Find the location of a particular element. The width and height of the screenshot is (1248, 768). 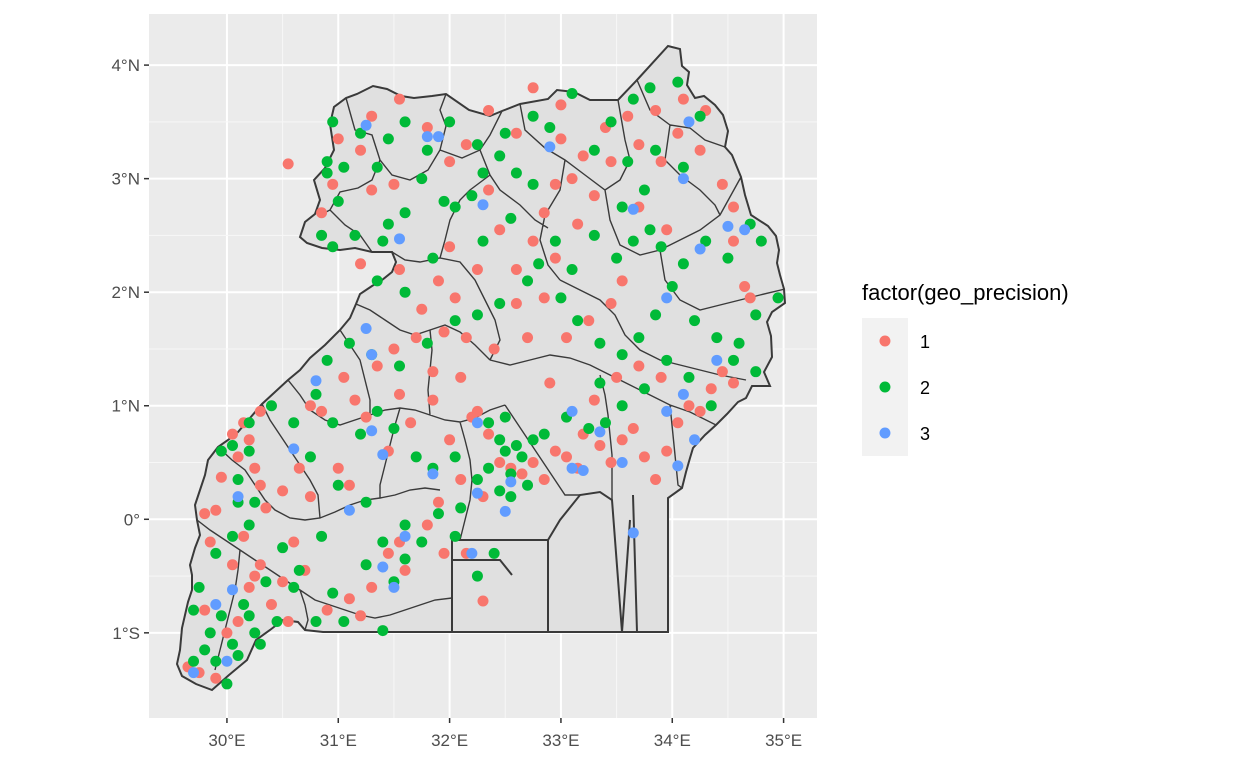

x-tick-label: 30°E is located at coordinates (226, 740).